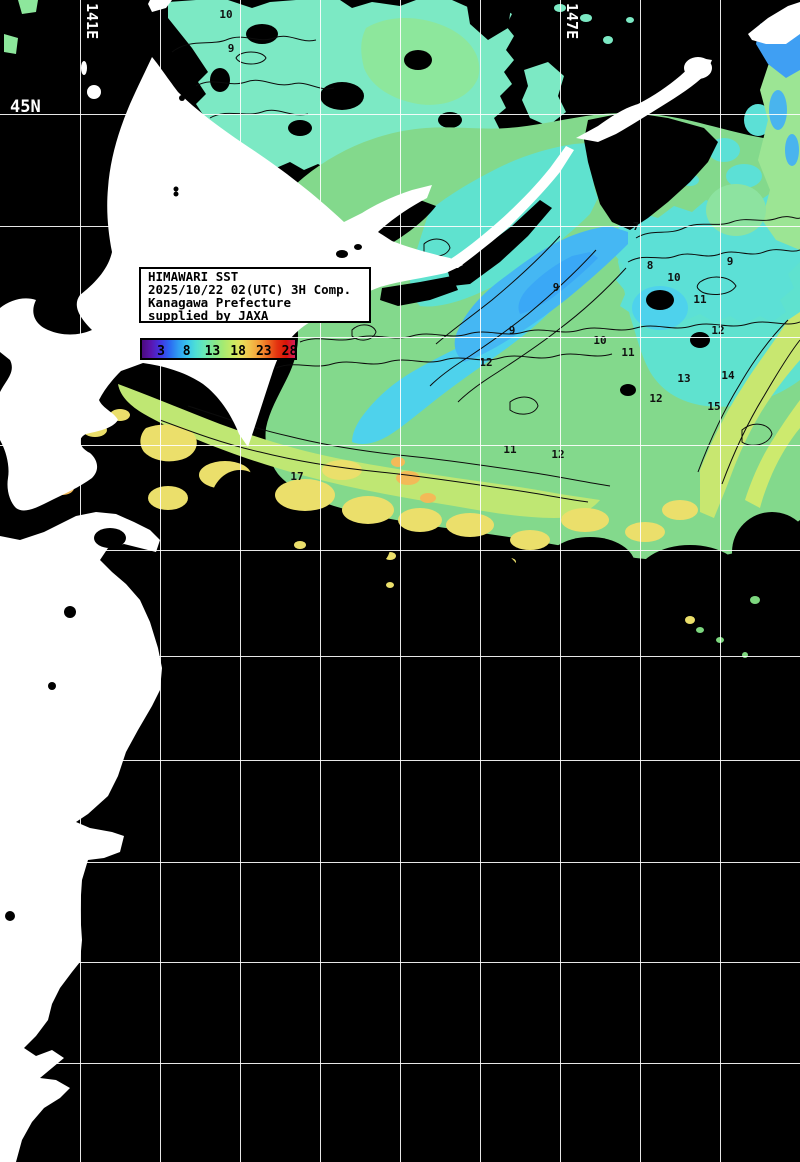 The height and width of the screenshot is (1162, 800). Describe the element at coordinates (208, 315) in the screenshot. I see `info-line-supplier: supplied by JAXA` at that location.